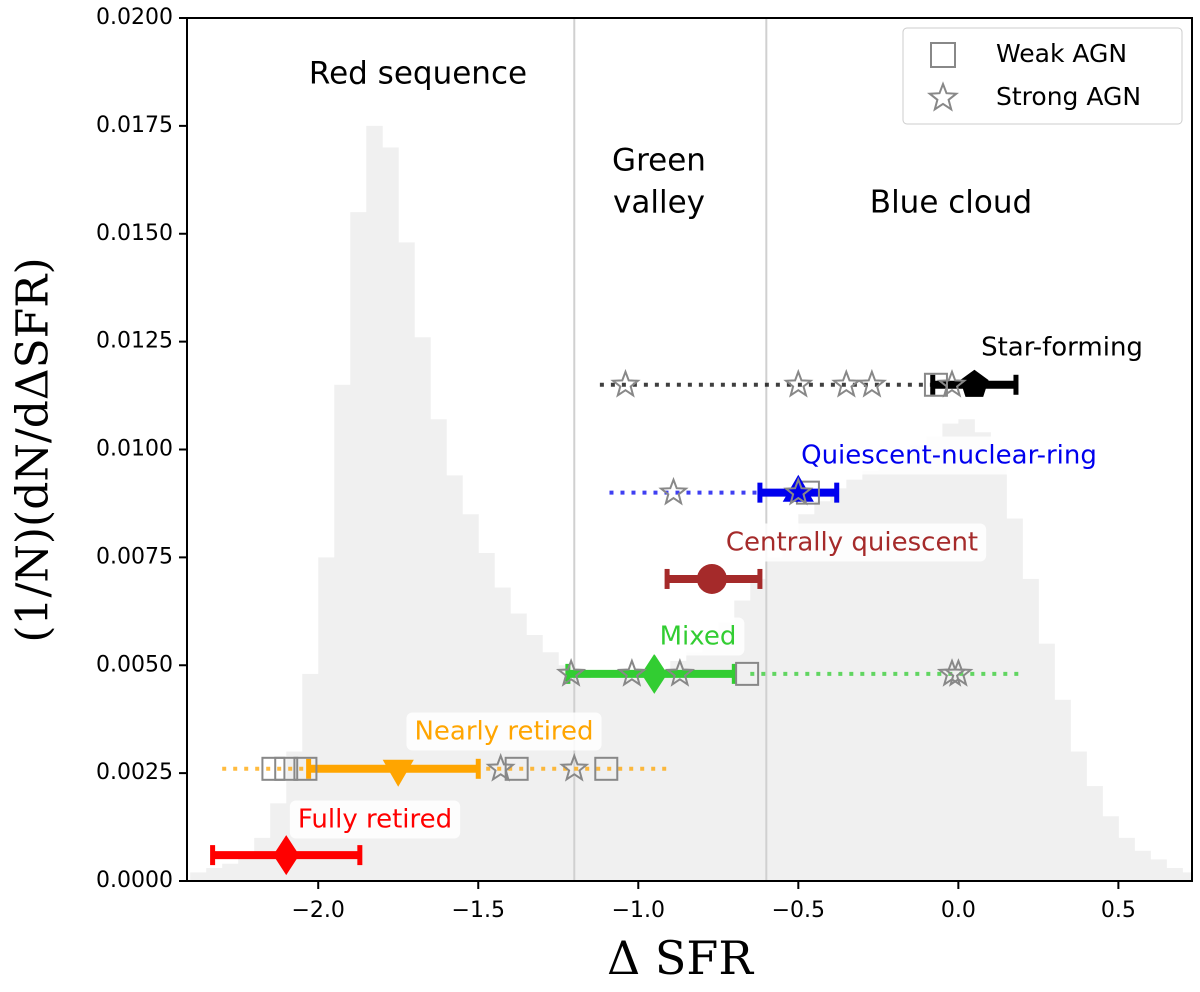 The width and height of the screenshot is (1200, 992). Describe the element at coordinates (134, 449) in the screenshot. I see `y-tick-label: 0.0100` at that location.